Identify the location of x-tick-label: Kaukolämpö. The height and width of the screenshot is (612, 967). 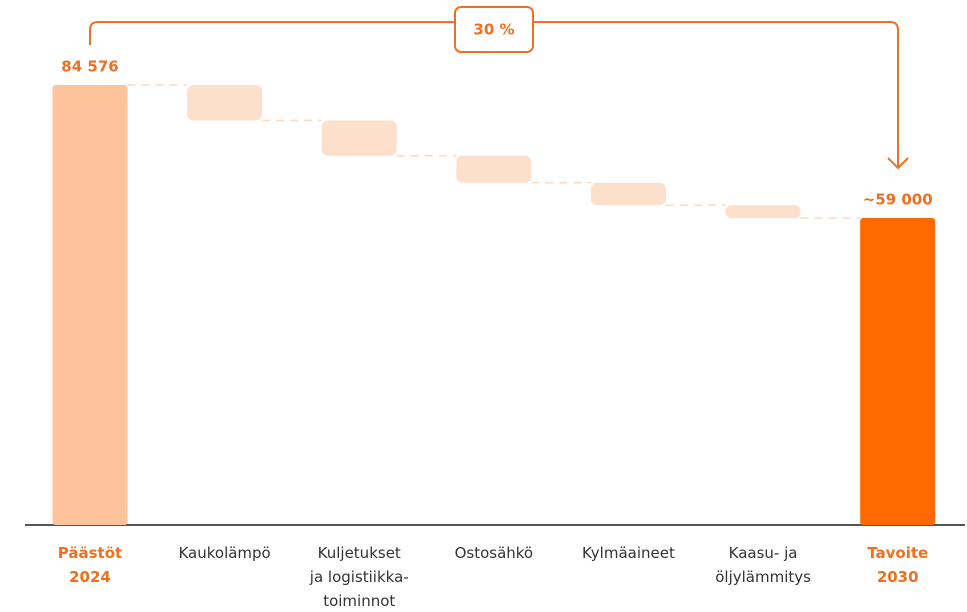
(224, 553).